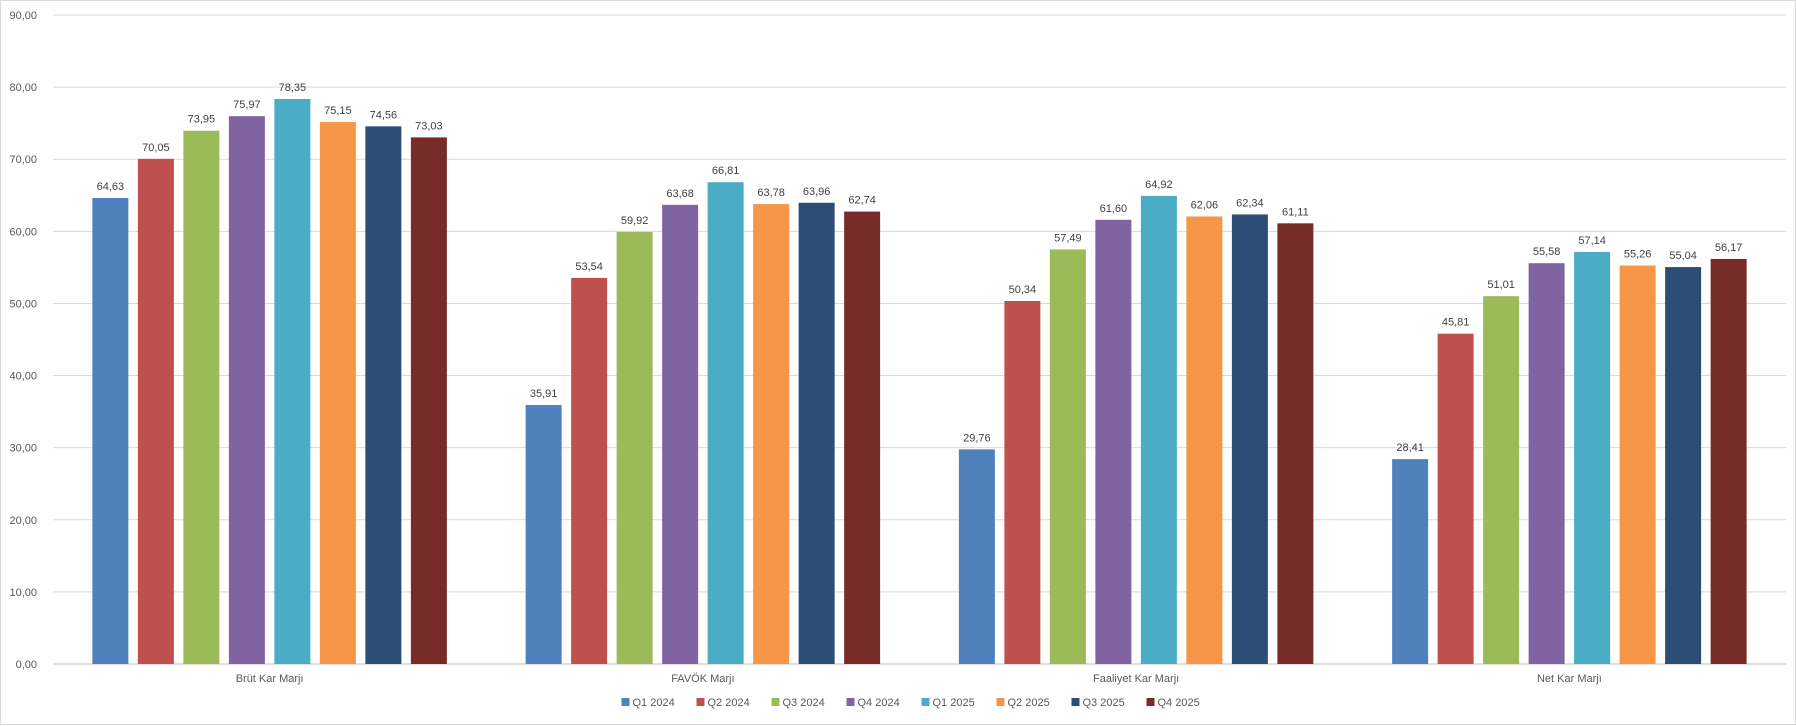 This screenshot has width=1796, height=726. Describe the element at coordinates (954, 703) in the screenshot. I see `legend-item: Q1 2025` at that location.